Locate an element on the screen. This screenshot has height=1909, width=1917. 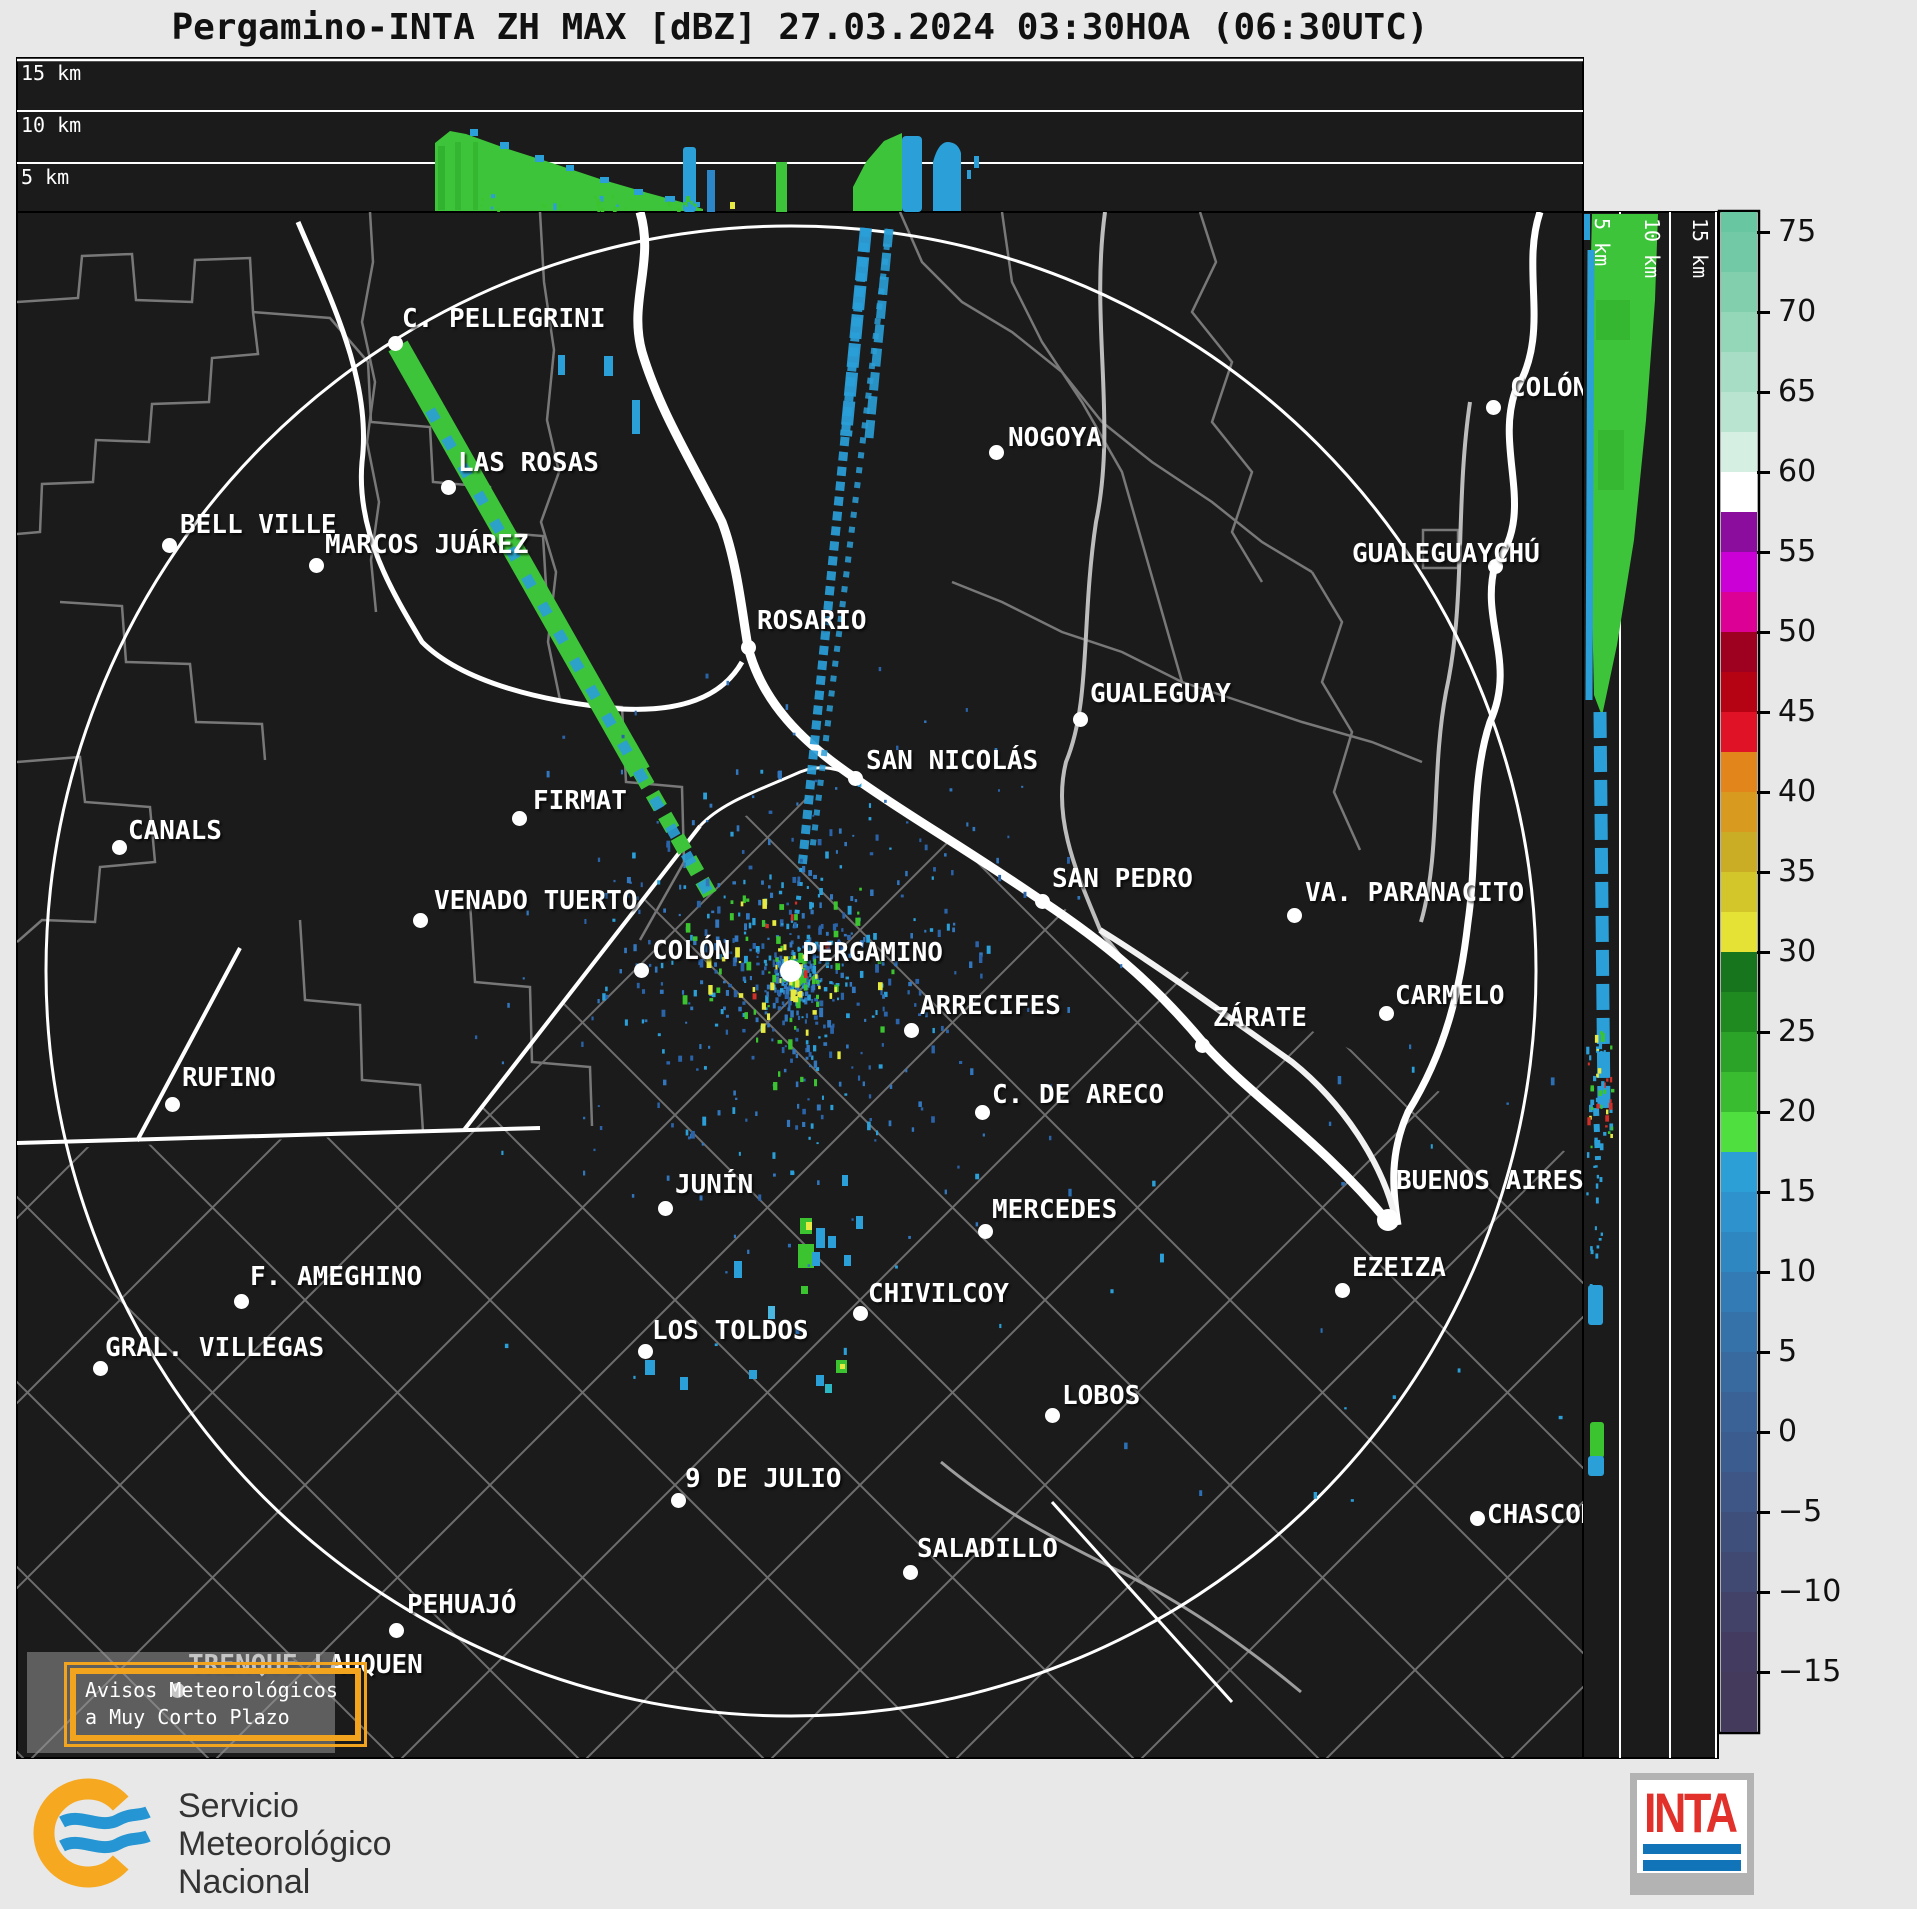
inta-logo-icon: INTA is located at coordinates (1692, 1834).